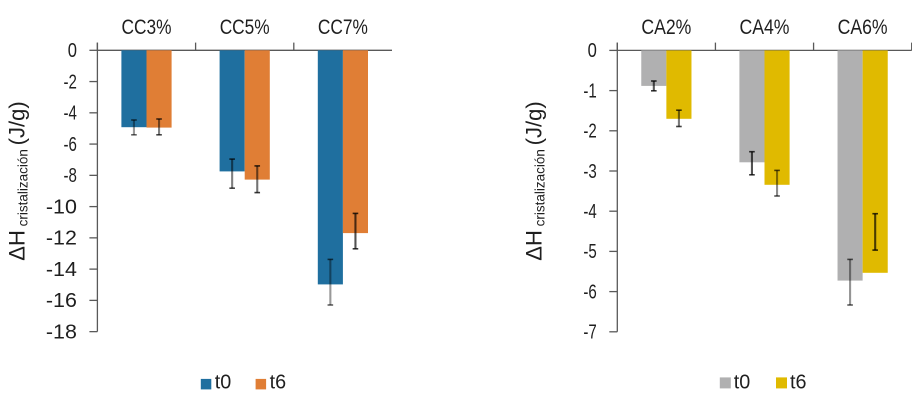  I want to click on svg-text: -5, so click(589, 252).